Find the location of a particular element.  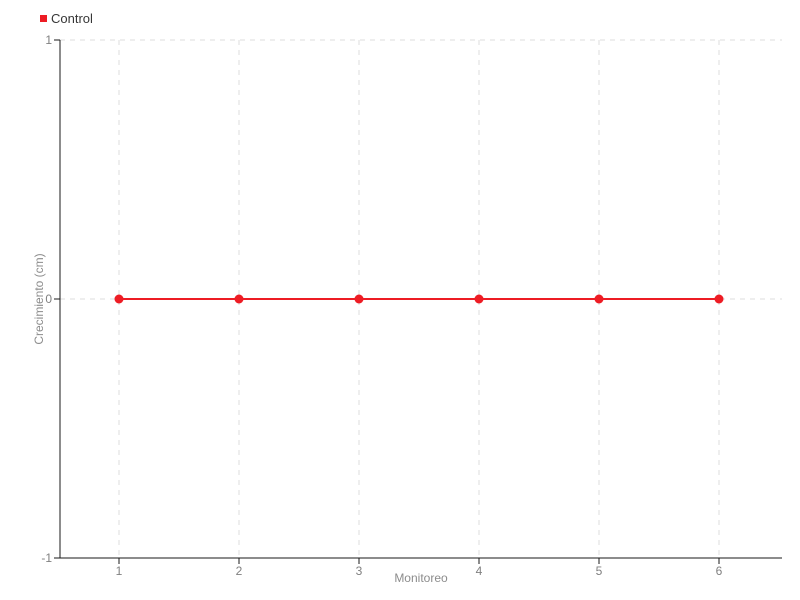

legend-item-control: Control is located at coordinates (66, 18).